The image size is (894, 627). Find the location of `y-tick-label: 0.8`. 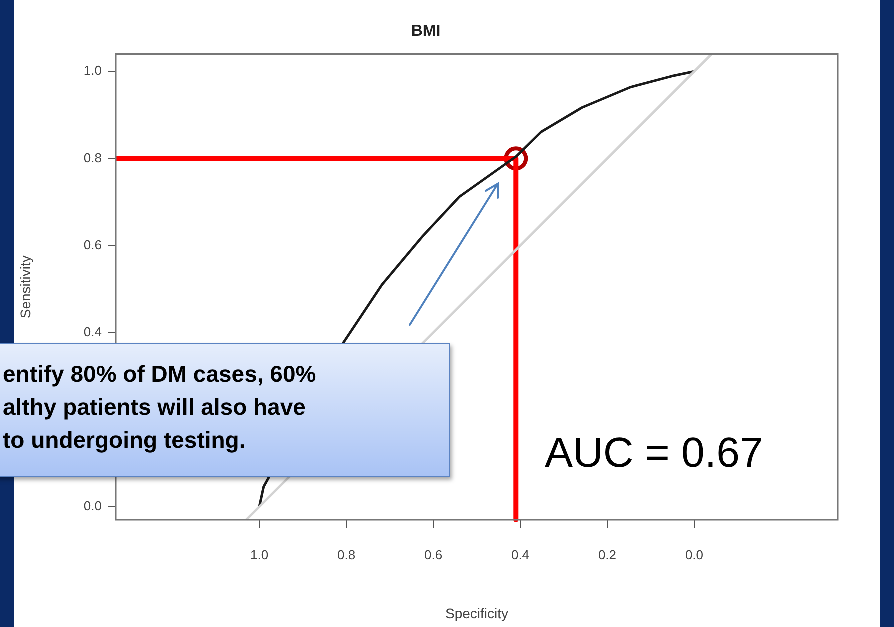

y-tick-label: 0.8 is located at coordinates (93, 158).